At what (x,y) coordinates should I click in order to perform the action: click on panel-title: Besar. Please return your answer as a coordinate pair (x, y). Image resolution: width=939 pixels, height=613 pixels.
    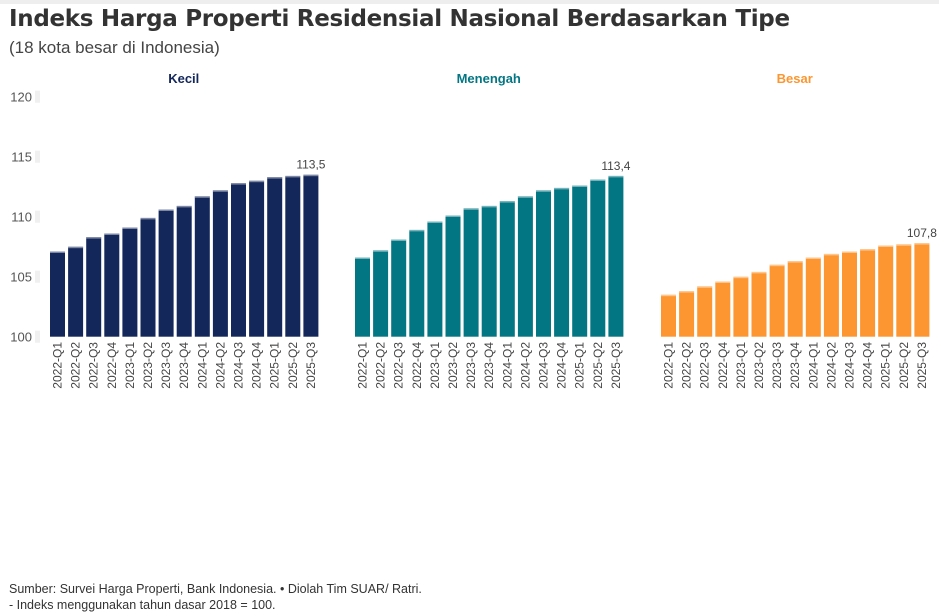
    Looking at the image, I should click on (795, 78).